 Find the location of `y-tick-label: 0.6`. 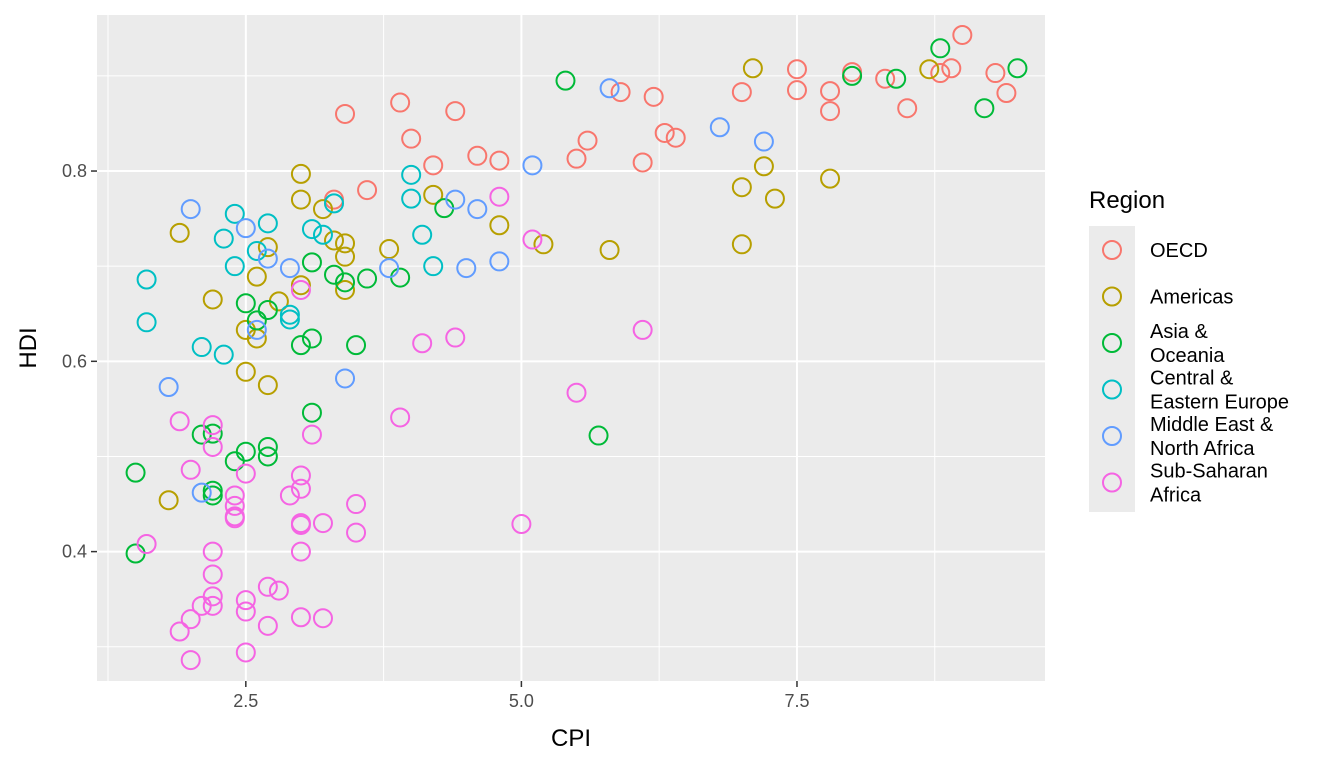

y-tick-label: 0.6 is located at coordinates (74, 361).